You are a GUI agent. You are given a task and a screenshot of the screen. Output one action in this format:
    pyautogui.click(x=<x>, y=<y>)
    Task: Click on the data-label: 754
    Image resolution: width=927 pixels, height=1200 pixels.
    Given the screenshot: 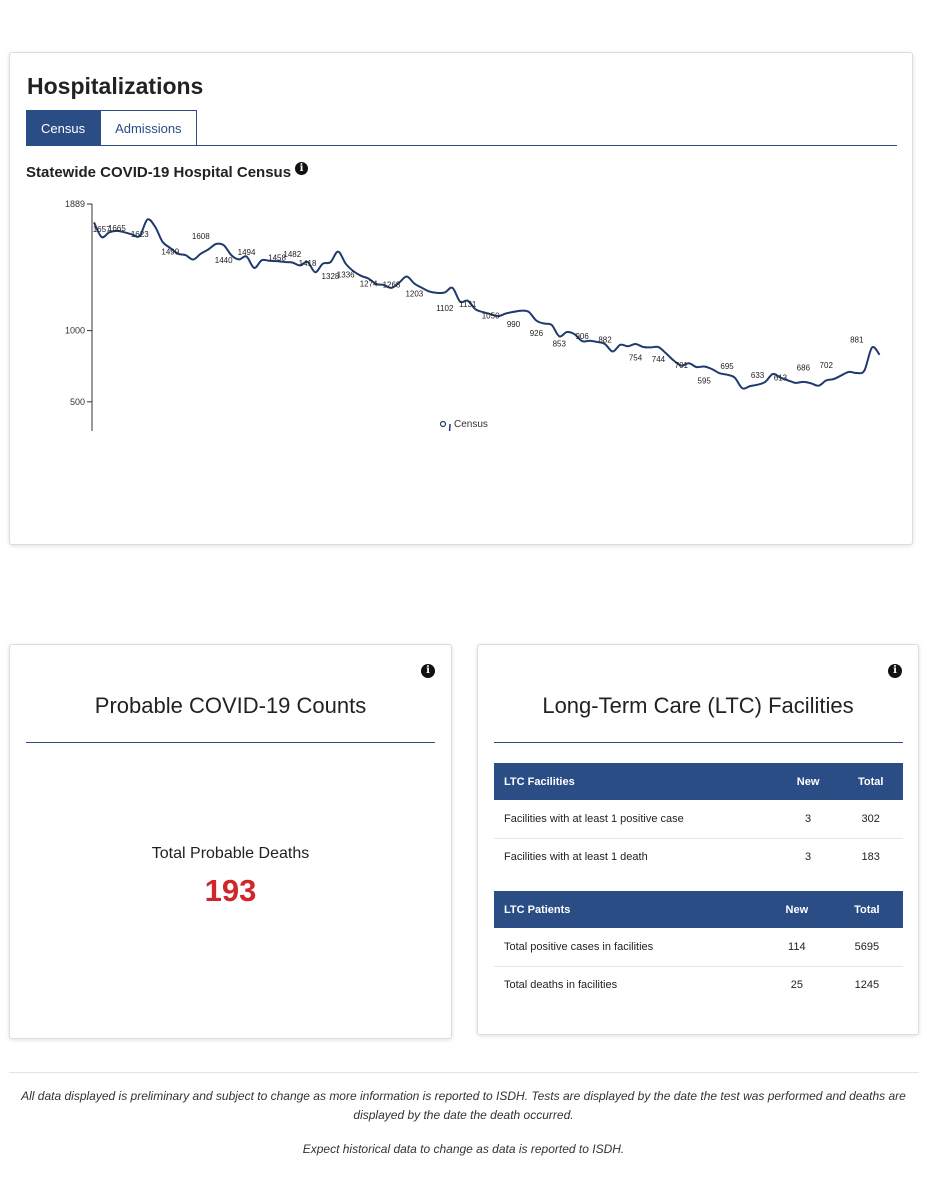 What is the action you would take?
    pyautogui.click(x=636, y=358)
    